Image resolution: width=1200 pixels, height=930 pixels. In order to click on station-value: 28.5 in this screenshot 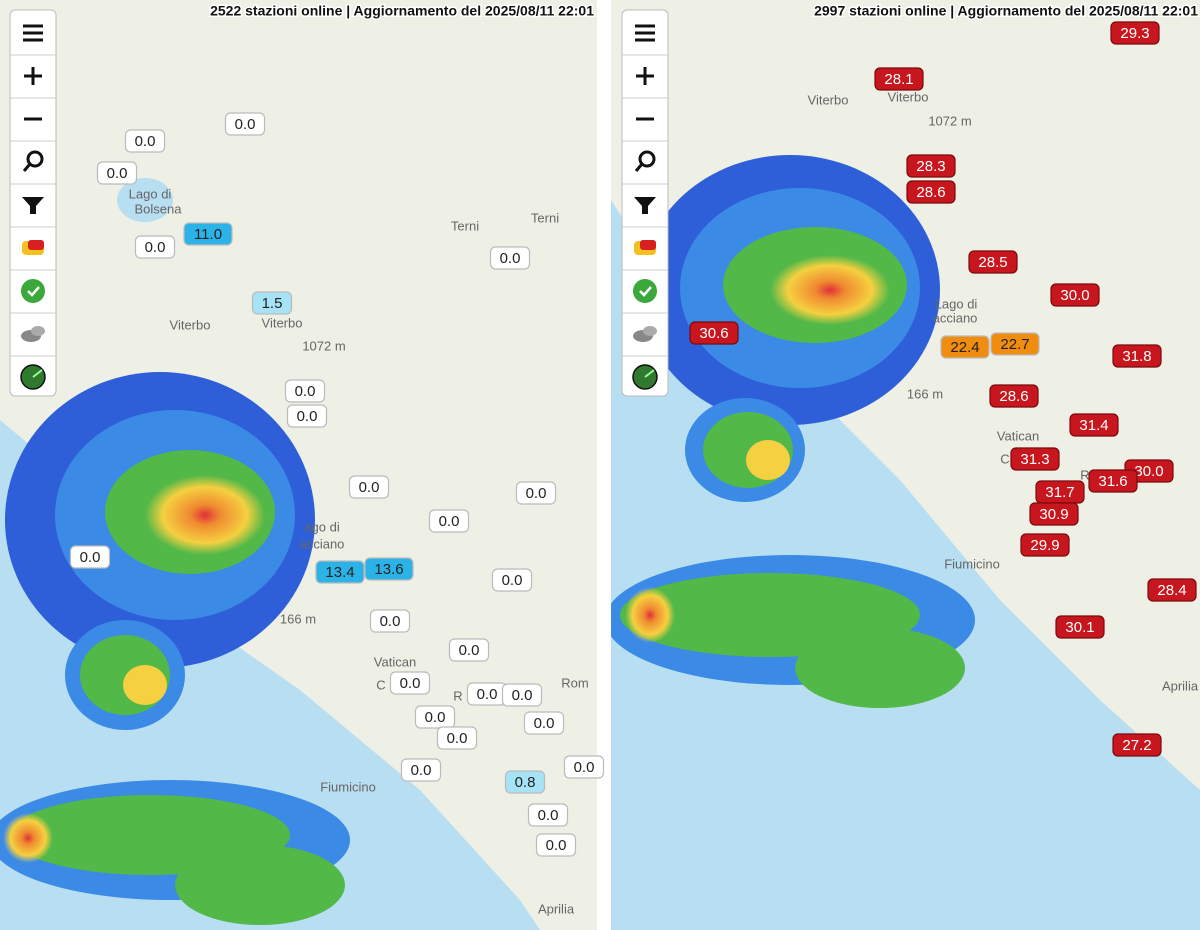, I will do `click(992, 262)`.